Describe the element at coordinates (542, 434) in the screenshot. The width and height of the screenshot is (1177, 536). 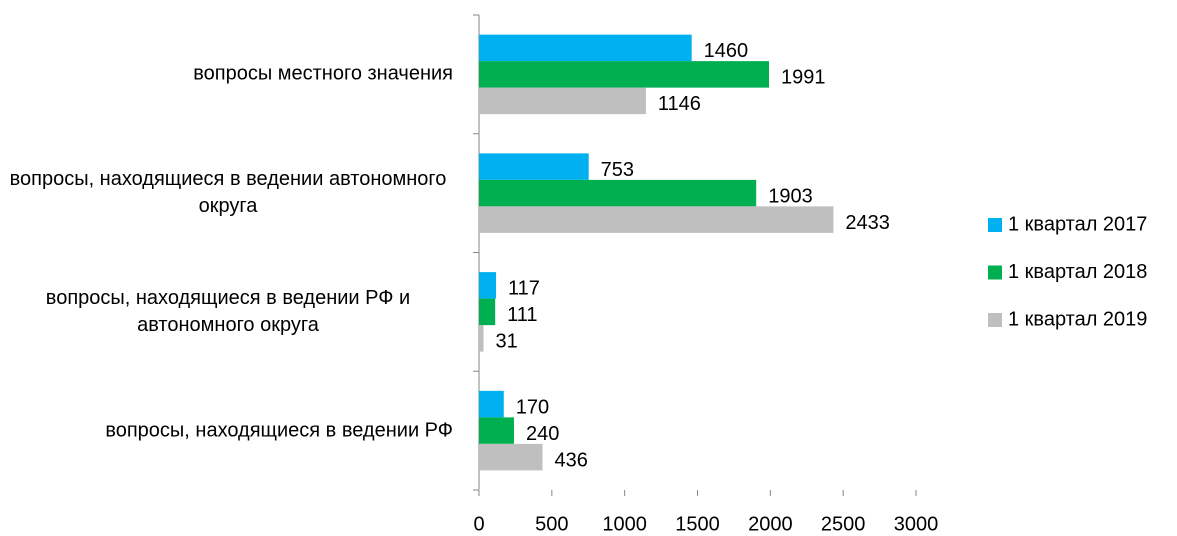
I see `data-label: 240` at that location.